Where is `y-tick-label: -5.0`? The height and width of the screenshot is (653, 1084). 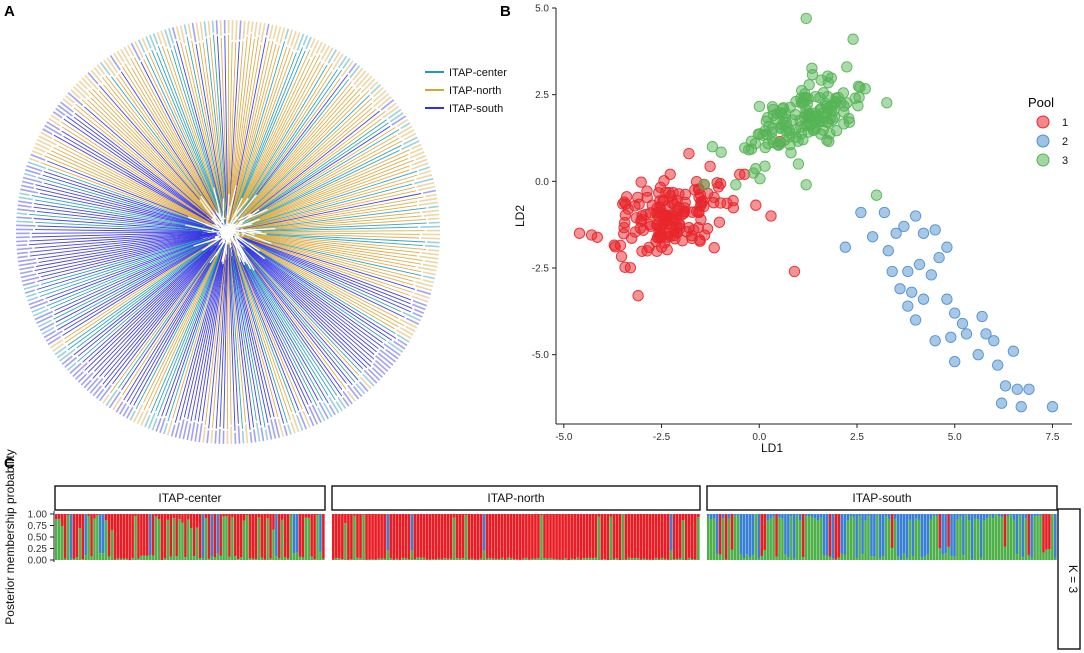 y-tick-label: -5.0 is located at coordinates (541, 355).